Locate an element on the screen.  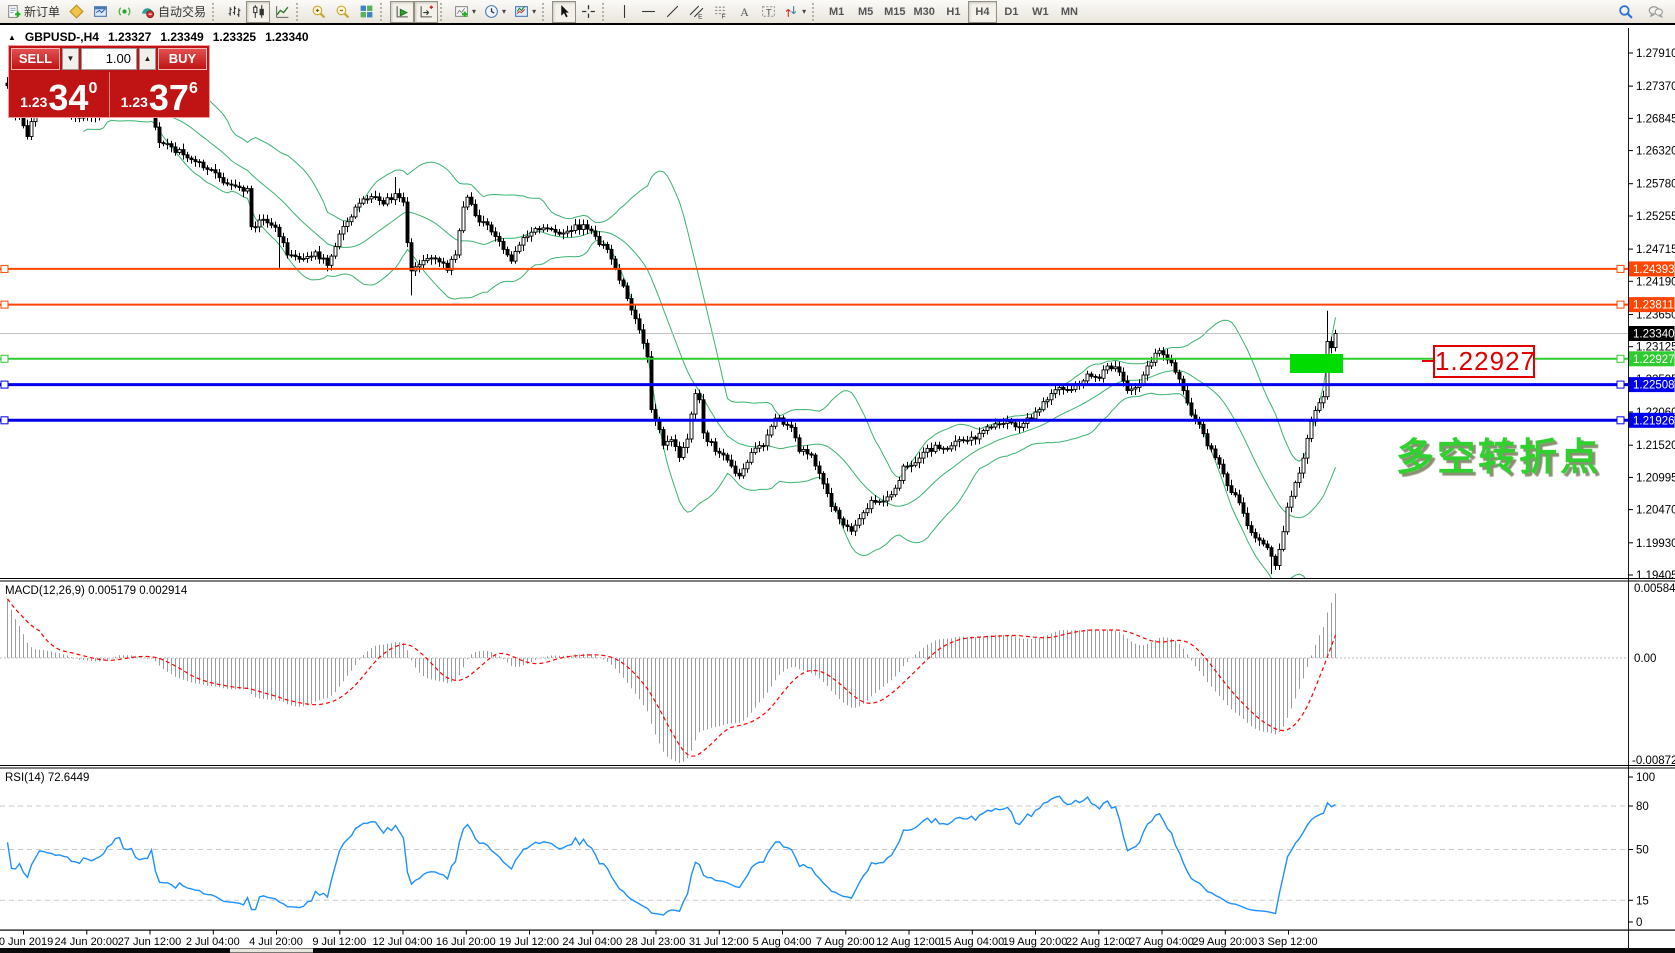
tf-m15: M15 is located at coordinates (894, 12).